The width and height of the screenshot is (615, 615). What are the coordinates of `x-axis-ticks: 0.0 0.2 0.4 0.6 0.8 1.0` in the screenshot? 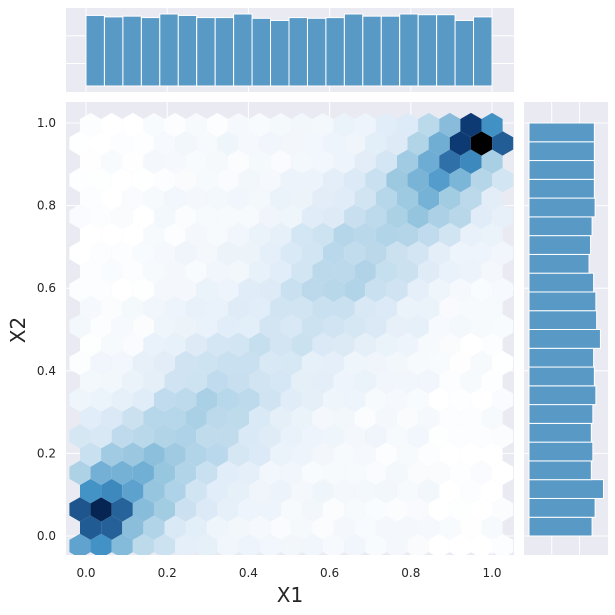 It's located at (288, 573).